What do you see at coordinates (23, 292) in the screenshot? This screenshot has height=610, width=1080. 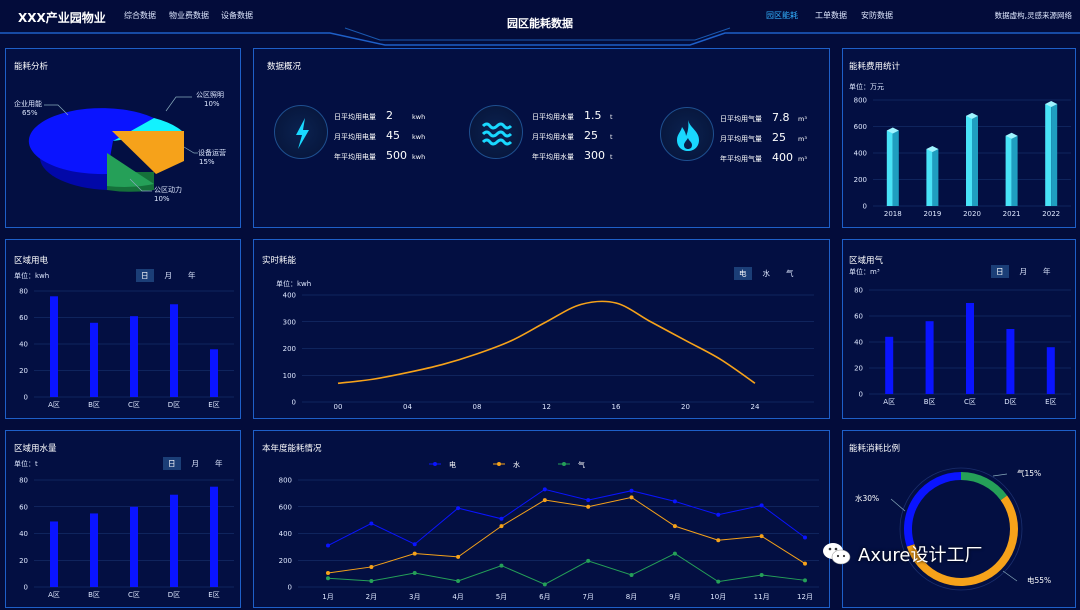 I see `y-tick-label: 80` at bounding box center [23, 292].